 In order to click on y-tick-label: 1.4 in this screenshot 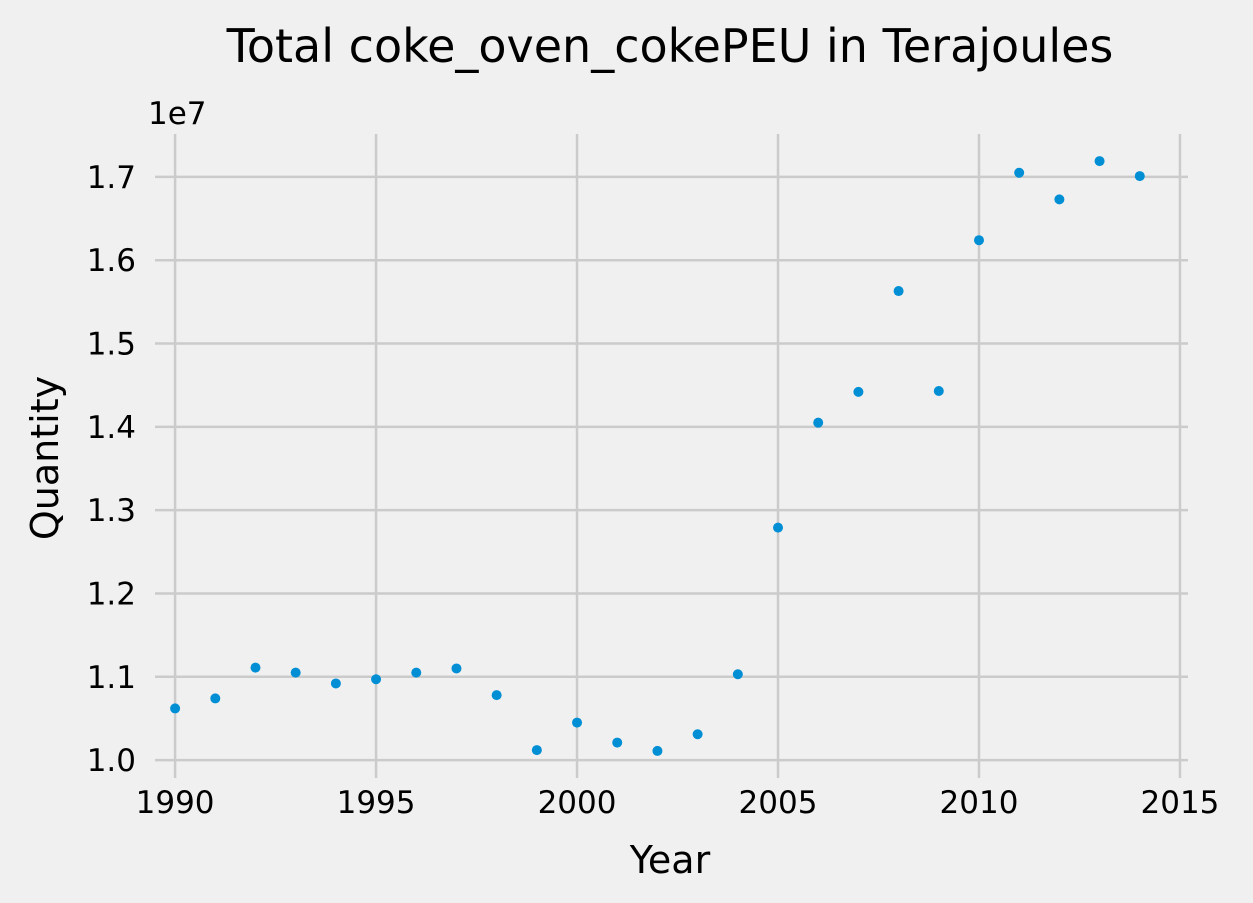, I will do `click(111, 428)`.